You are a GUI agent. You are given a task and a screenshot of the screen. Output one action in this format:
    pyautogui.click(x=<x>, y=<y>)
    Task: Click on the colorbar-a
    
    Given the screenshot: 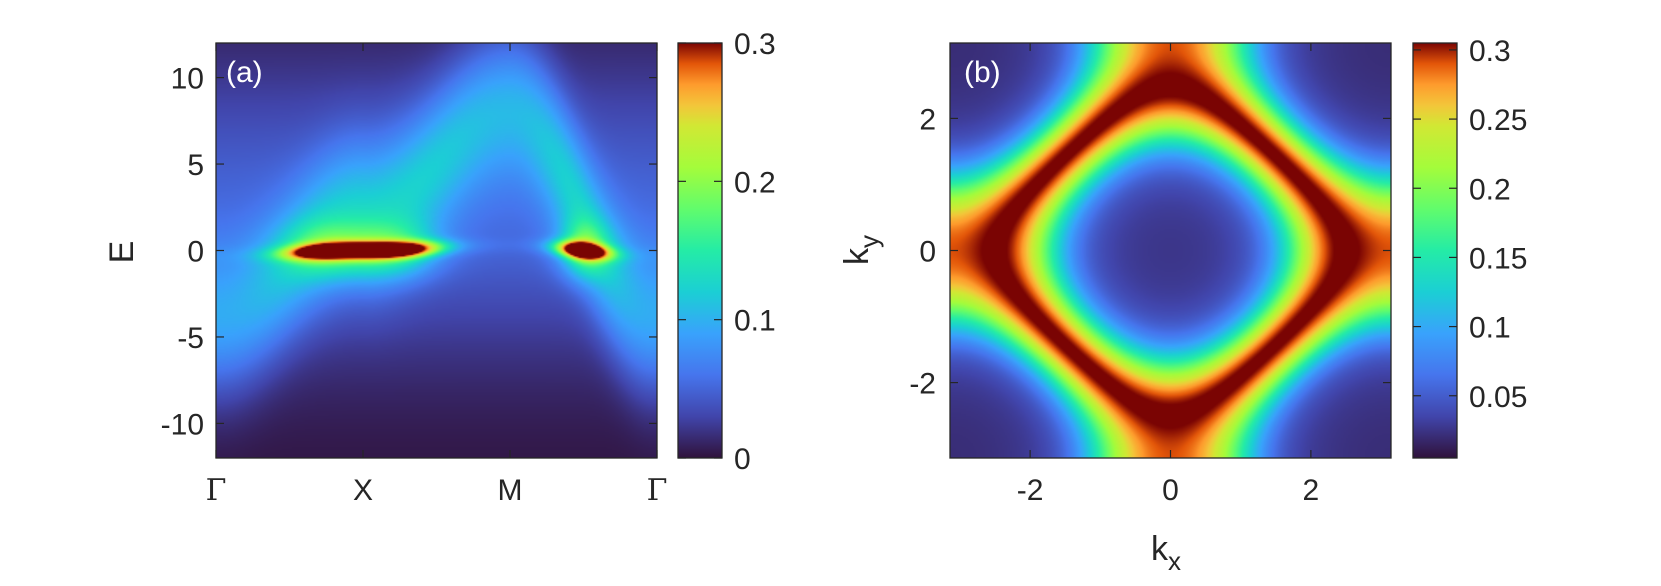 What is the action you would take?
    pyautogui.click(x=700, y=250)
    